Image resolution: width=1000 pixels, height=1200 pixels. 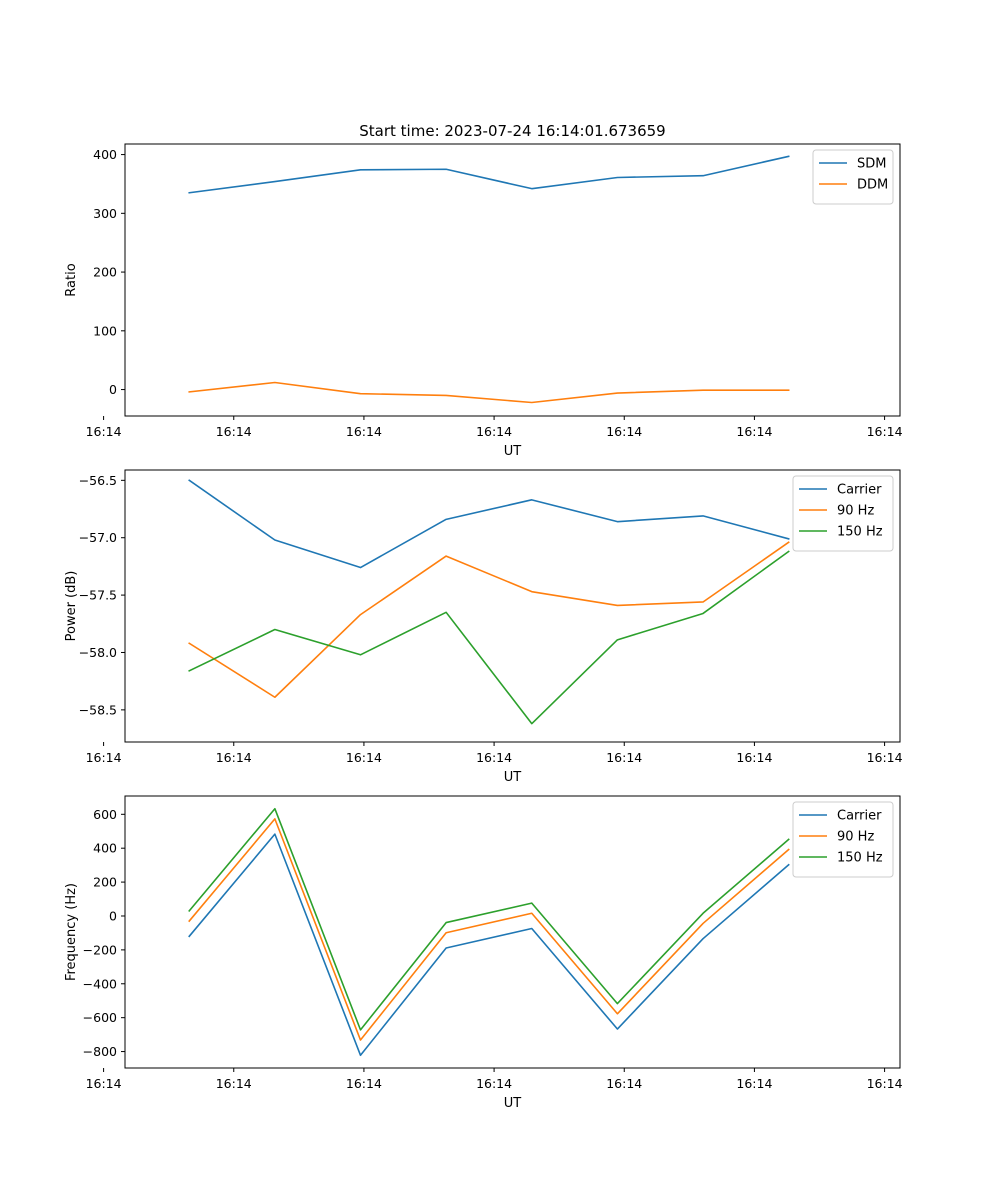 What do you see at coordinates (871, 164) in the screenshot?
I see `chart0-legend-label-sdm: SDM` at bounding box center [871, 164].